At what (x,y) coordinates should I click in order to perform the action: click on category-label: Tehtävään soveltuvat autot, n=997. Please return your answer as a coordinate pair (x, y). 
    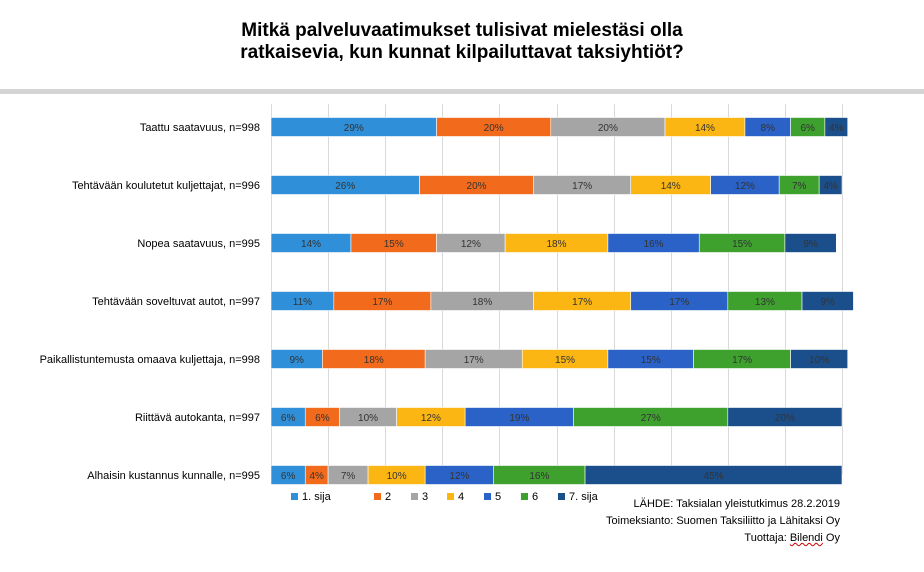
    Looking at the image, I should click on (176, 302).